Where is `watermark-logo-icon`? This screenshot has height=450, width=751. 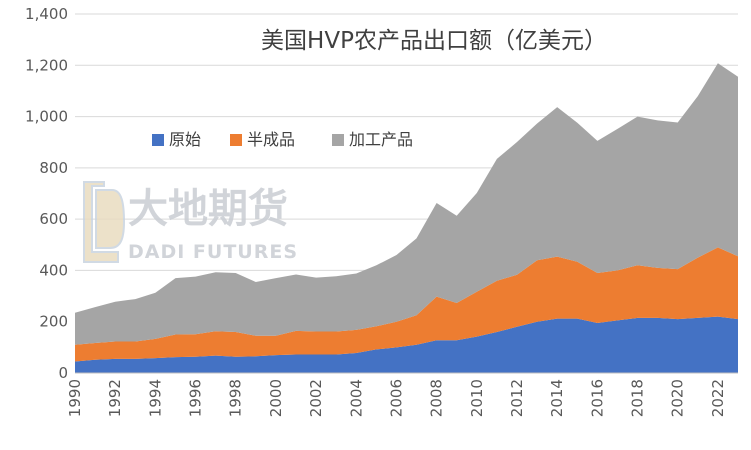 watermark-logo-icon is located at coordinates (104, 222).